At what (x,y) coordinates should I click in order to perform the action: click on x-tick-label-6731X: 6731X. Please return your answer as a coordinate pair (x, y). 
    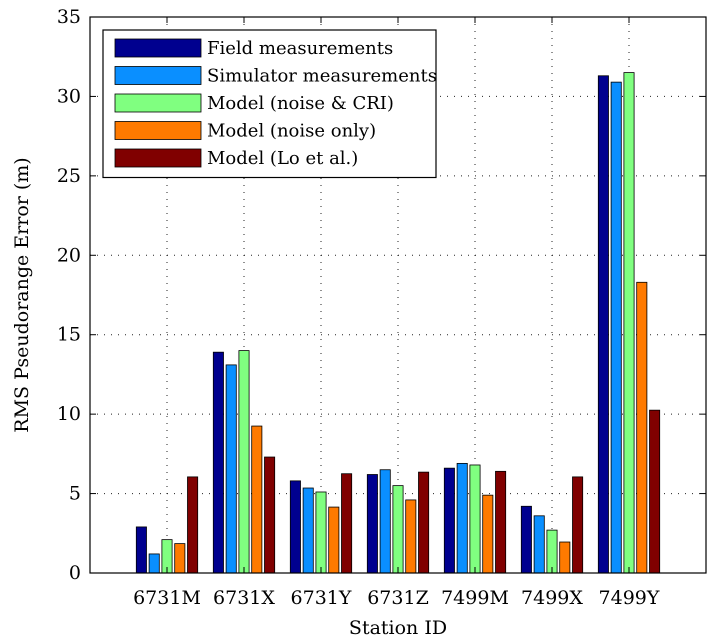
    Looking at the image, I should click on (244, 598).